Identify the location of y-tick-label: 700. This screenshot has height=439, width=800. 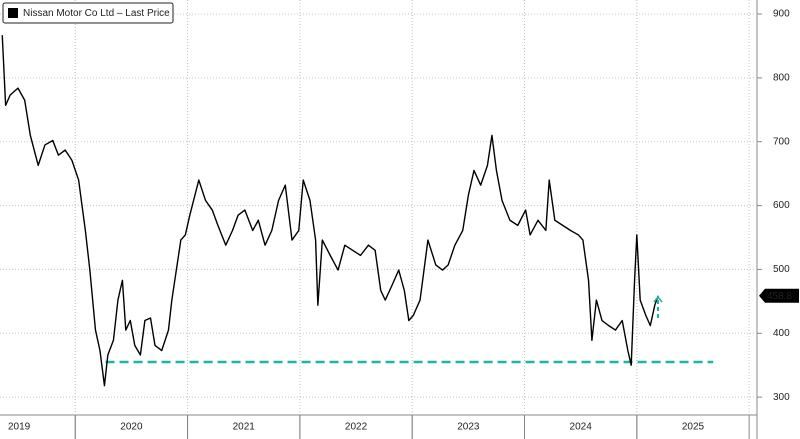
(781, 141).